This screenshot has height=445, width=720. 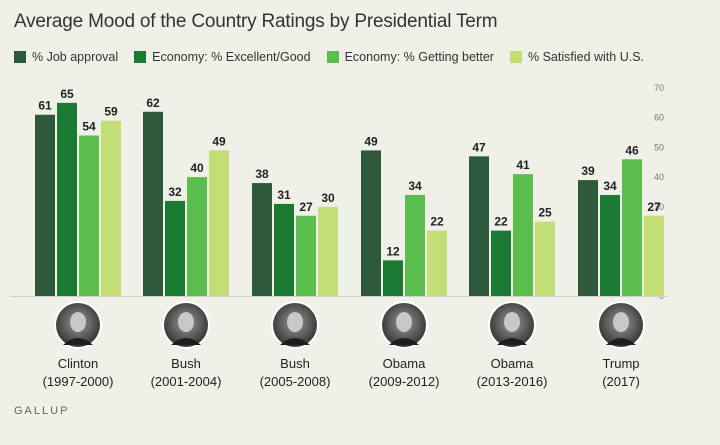 What do you see at coordinates (545, 213) in the screenshot?
I see `data-label: 25` at bounding box center [545, 213].